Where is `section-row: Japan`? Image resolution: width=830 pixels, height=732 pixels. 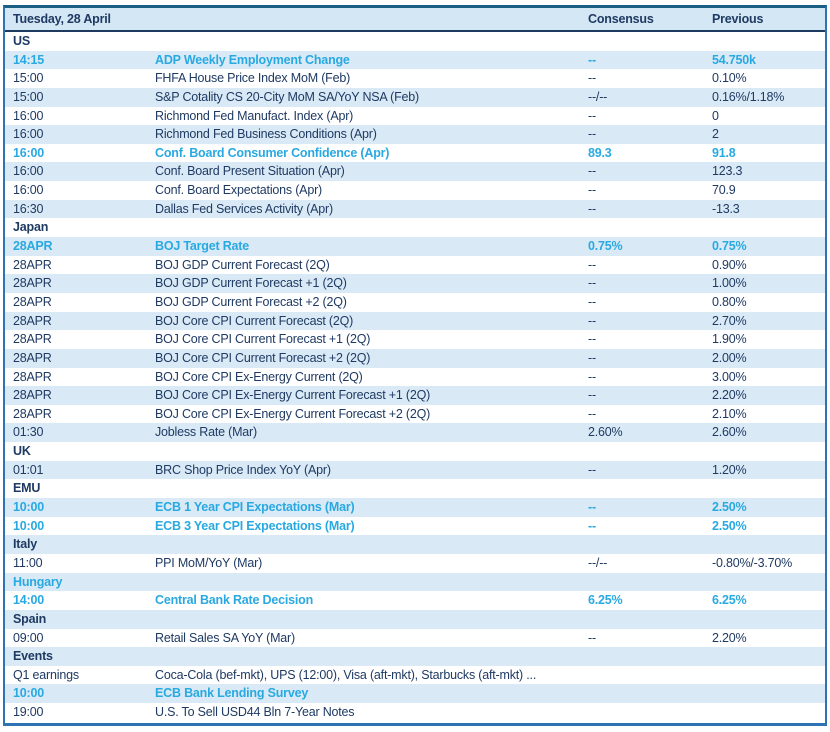 section-row: Japan is located at coordinates (415, 227).